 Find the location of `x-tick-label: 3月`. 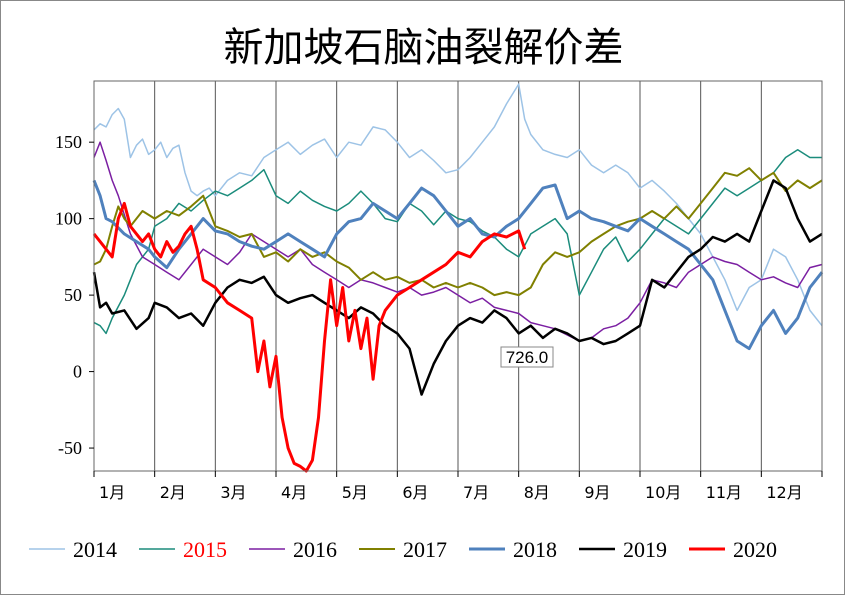

x-tick-label: 3月 is located at coordinates (233, 492).